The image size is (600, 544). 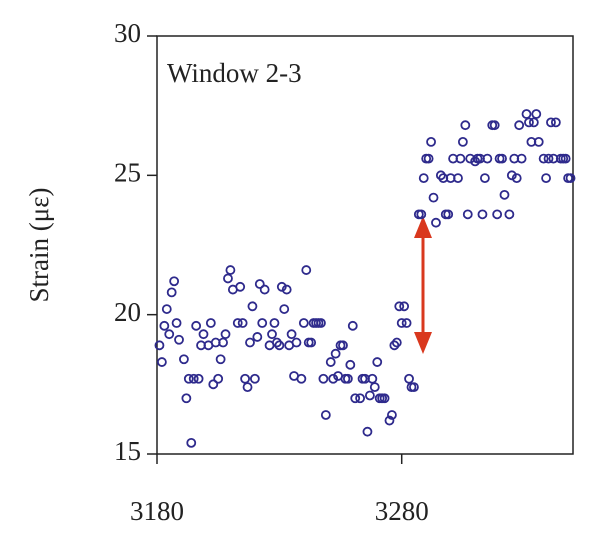 I want to click on y-tick-label: 20, so click(x=127, y=312).